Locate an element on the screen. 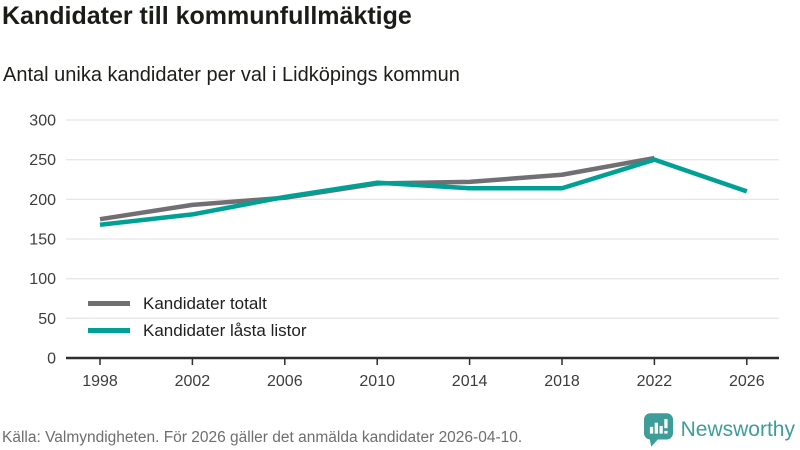  legend-swatch-lasta-listor is located at coordinates (109, 330).